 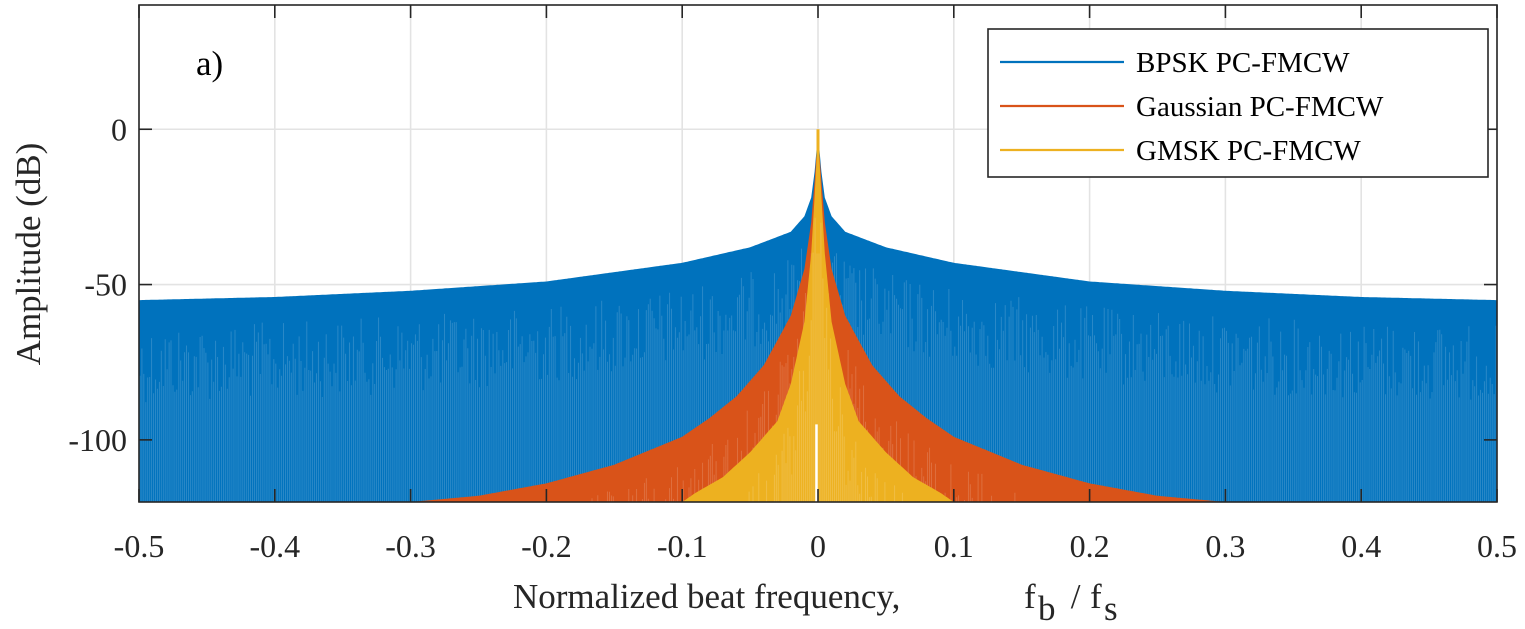 I want to click on x-tick-label-9: 0.4, so click(x=1361, y=546).